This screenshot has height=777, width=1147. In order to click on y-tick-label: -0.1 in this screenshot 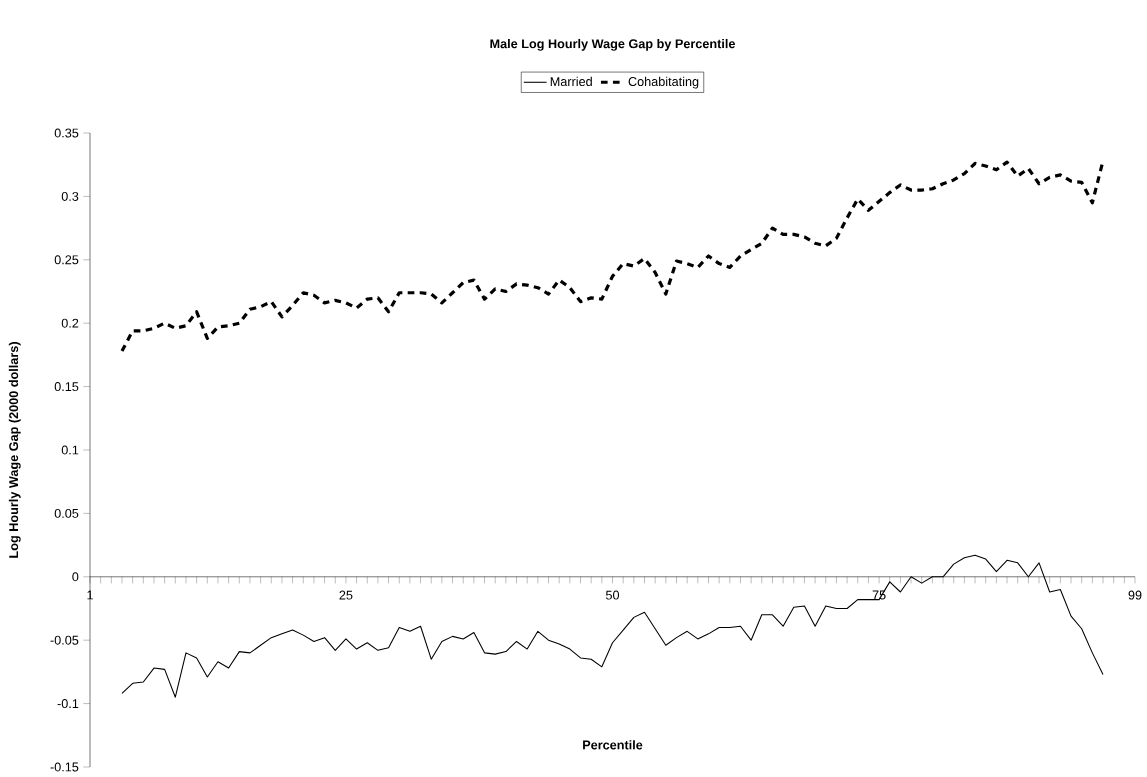, I will do `click(68, 704)`.